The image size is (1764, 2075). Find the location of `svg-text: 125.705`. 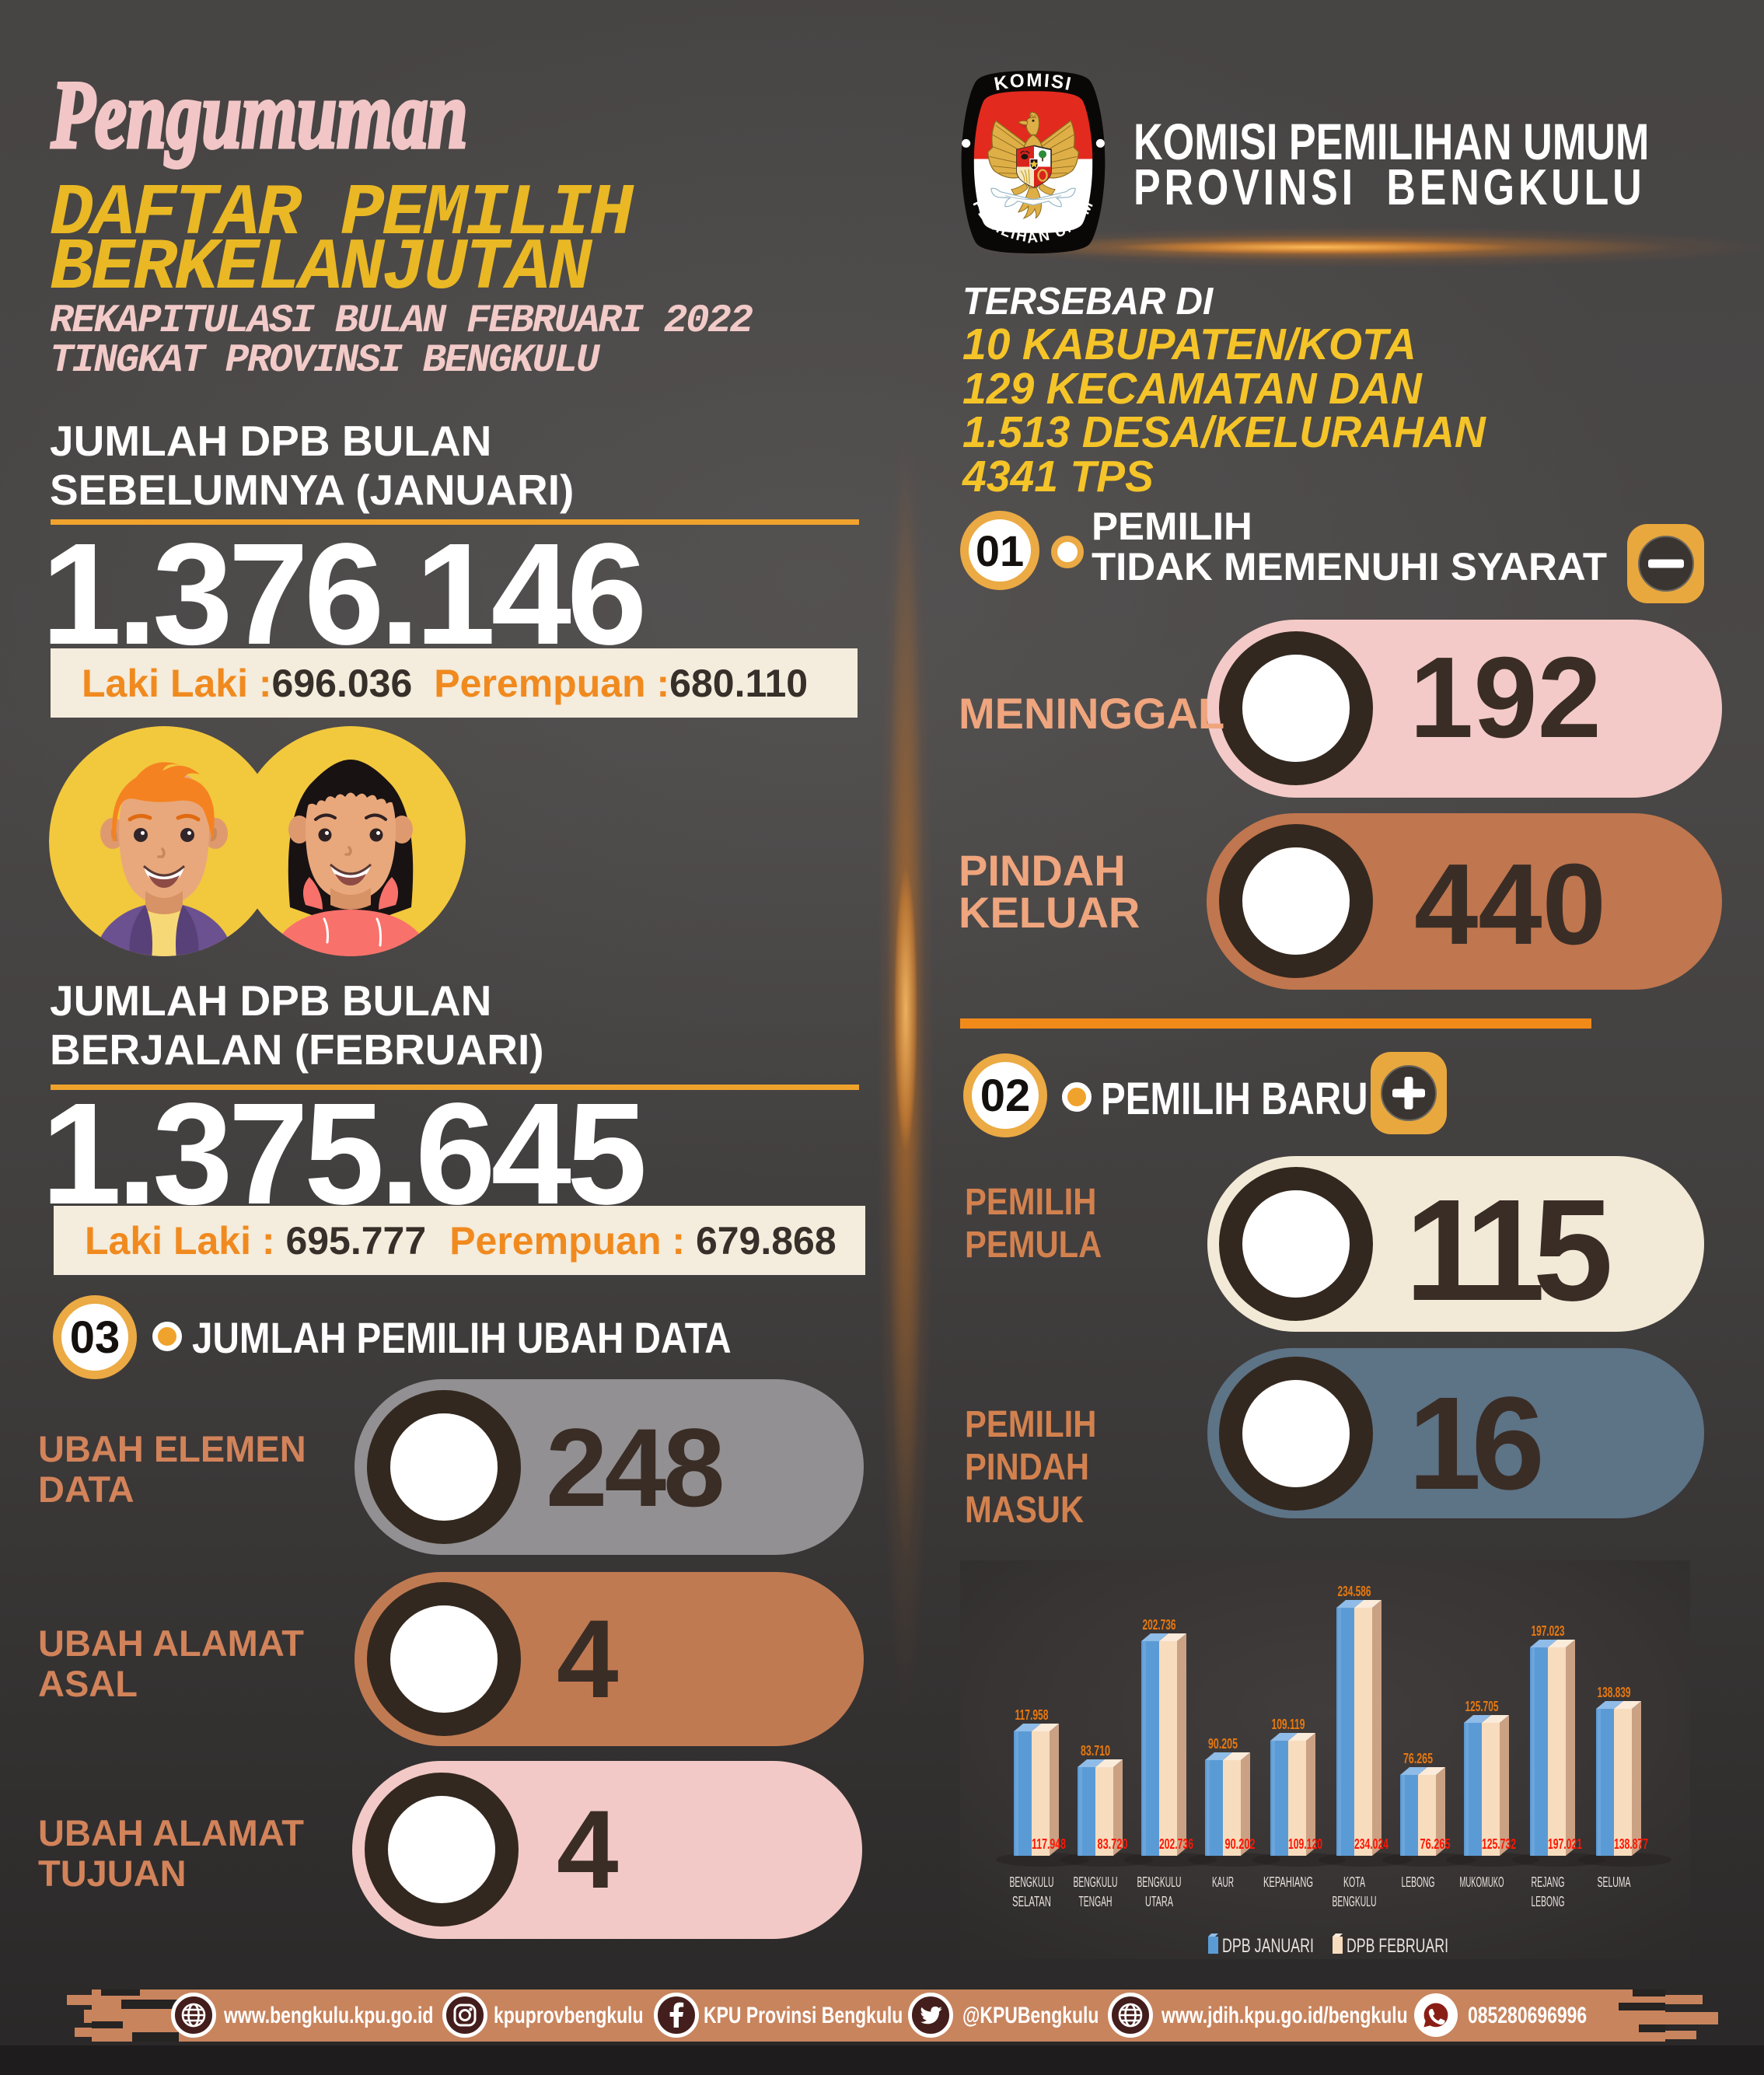

svg-text: 125.705 is located at coordinates (1482, 1706).